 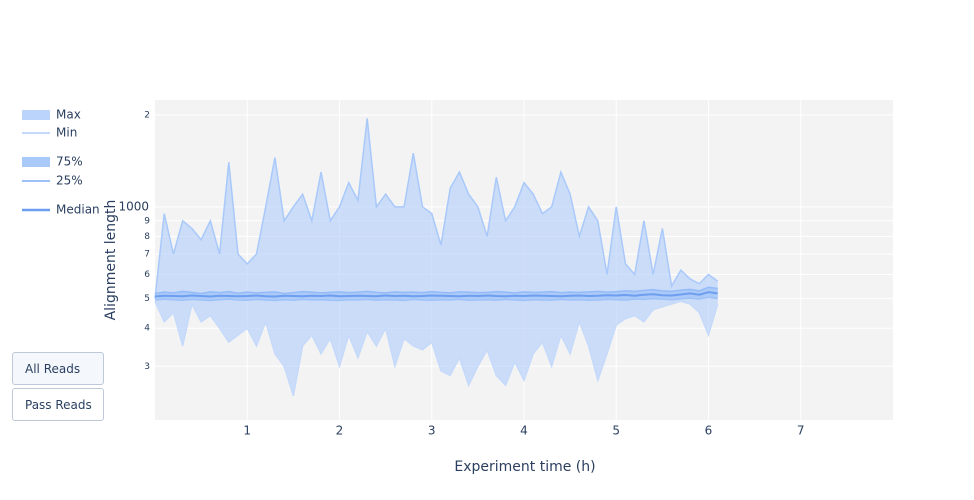 I want to click on legend-label: Median, so click(x=78, y=210).